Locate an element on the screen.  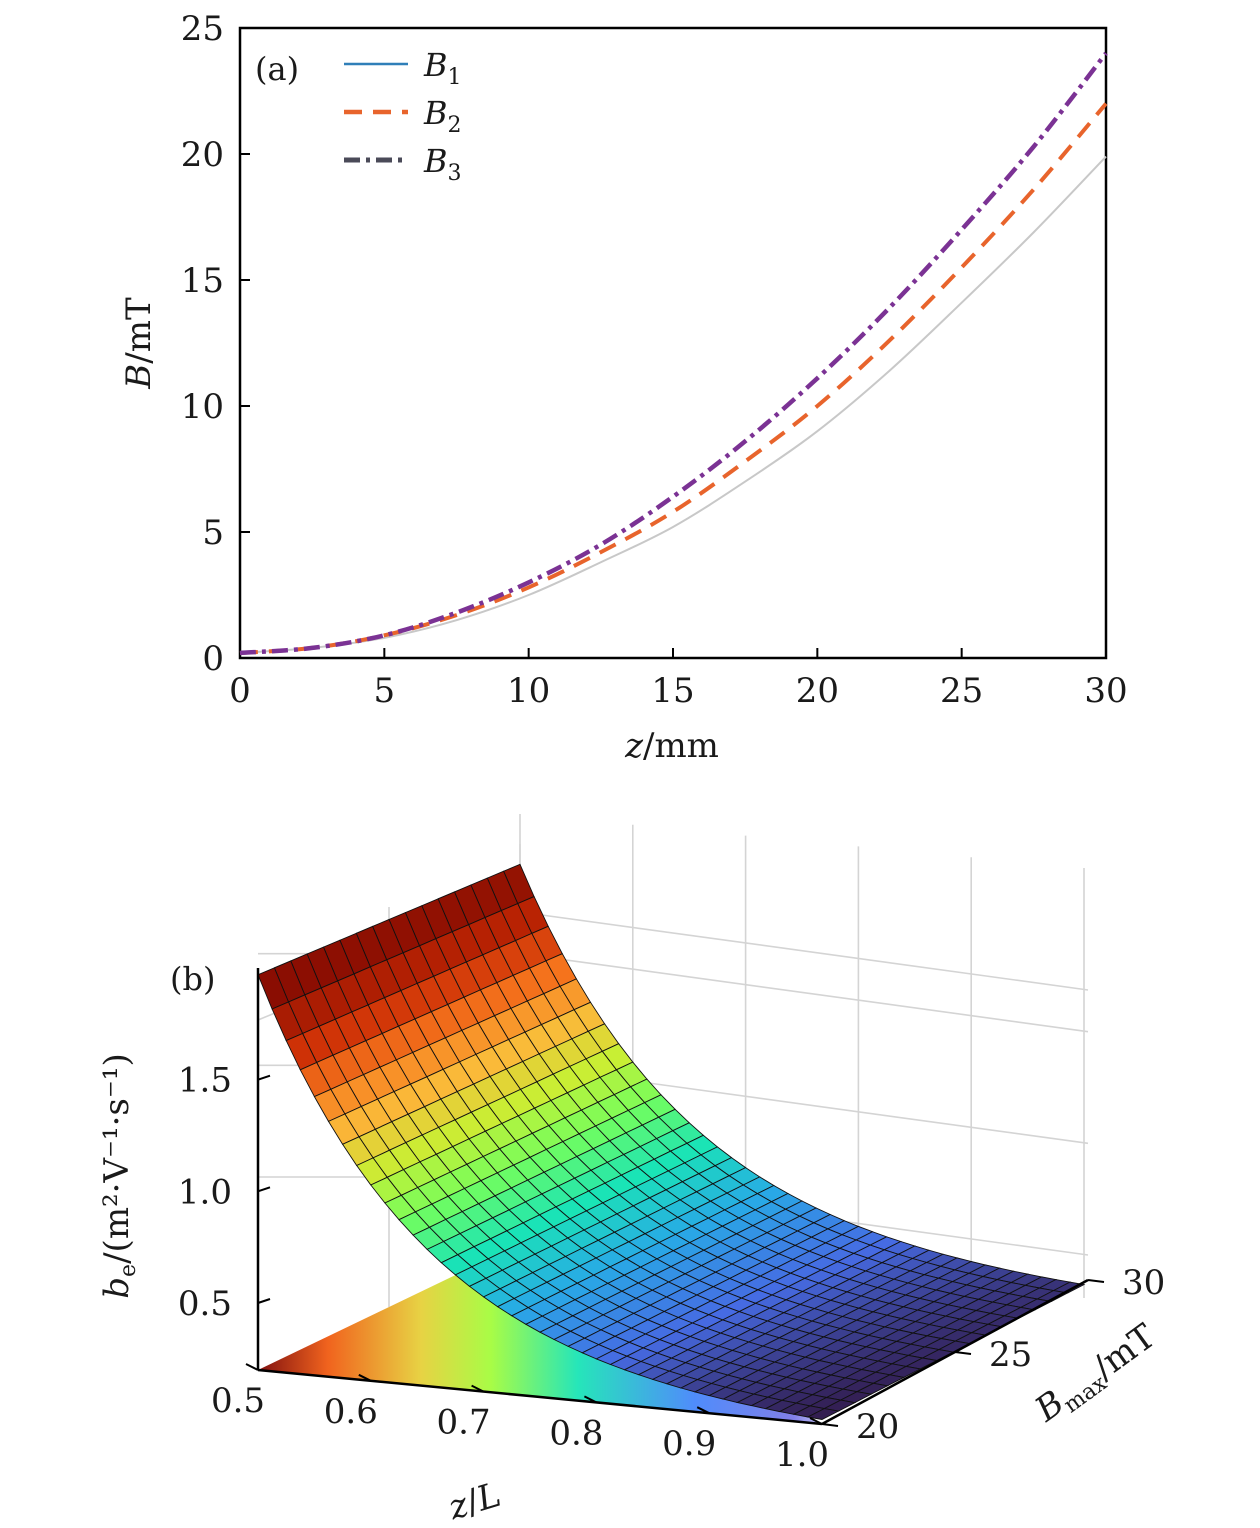
y-tick-label: 15 is located at coordinates (202, 281).